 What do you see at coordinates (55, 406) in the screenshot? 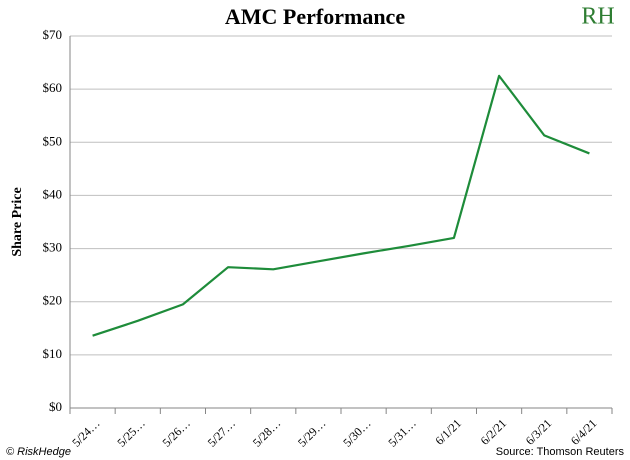
I see `y-tick-label: $0` at bounding box center [55, 406].